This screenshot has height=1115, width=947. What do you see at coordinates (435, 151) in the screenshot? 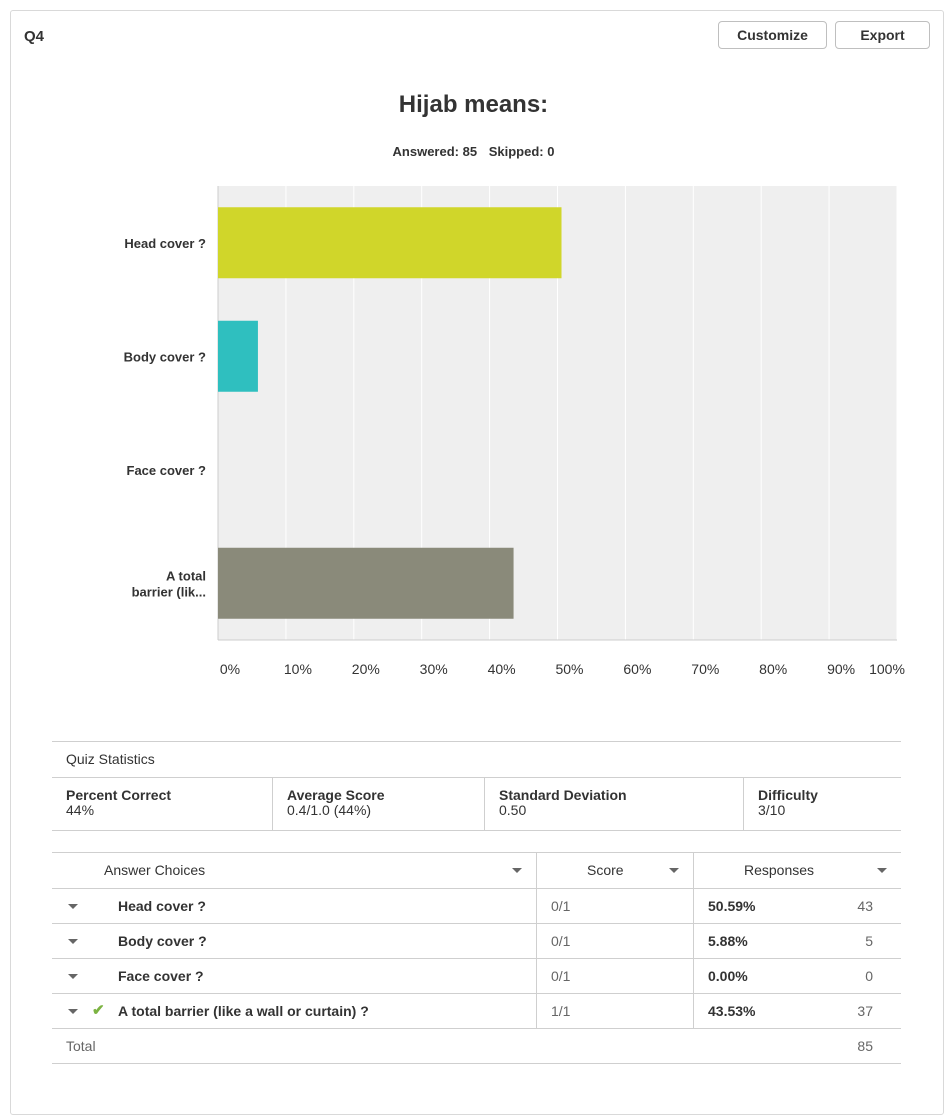
I see `answered-count: Answered: 85` at bounding box center [435, 151].